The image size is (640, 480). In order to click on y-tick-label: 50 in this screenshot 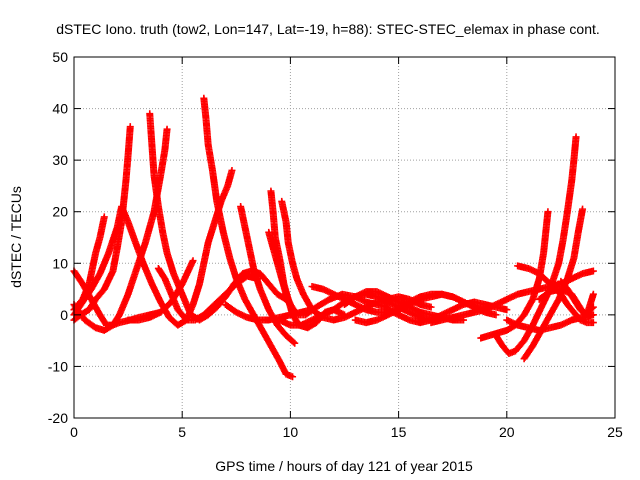, I will do `click(60, 57)`.